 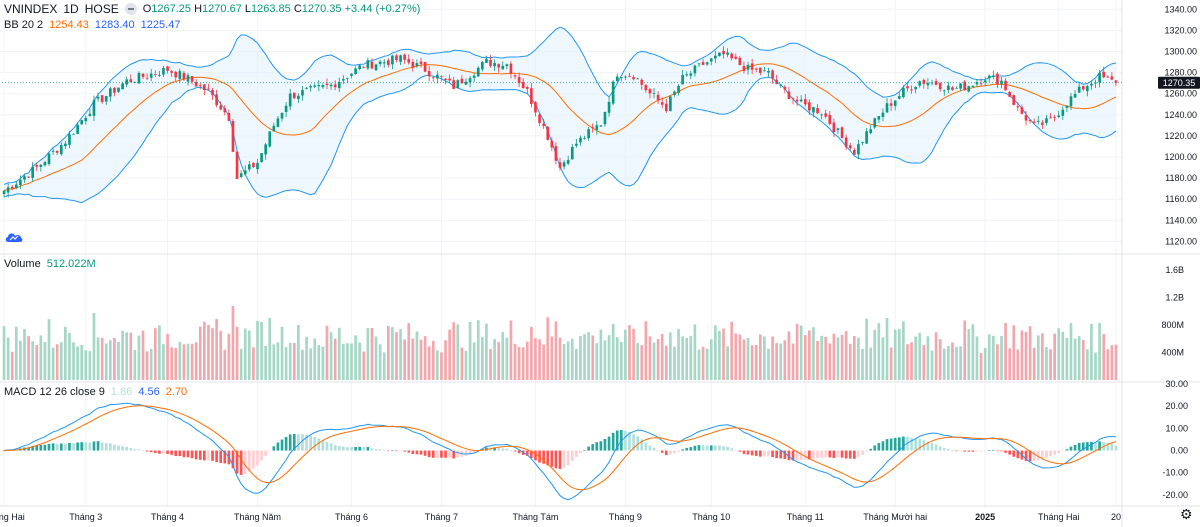 I want to click on gear-icon: ⚙, so click(x=1186, y=514).